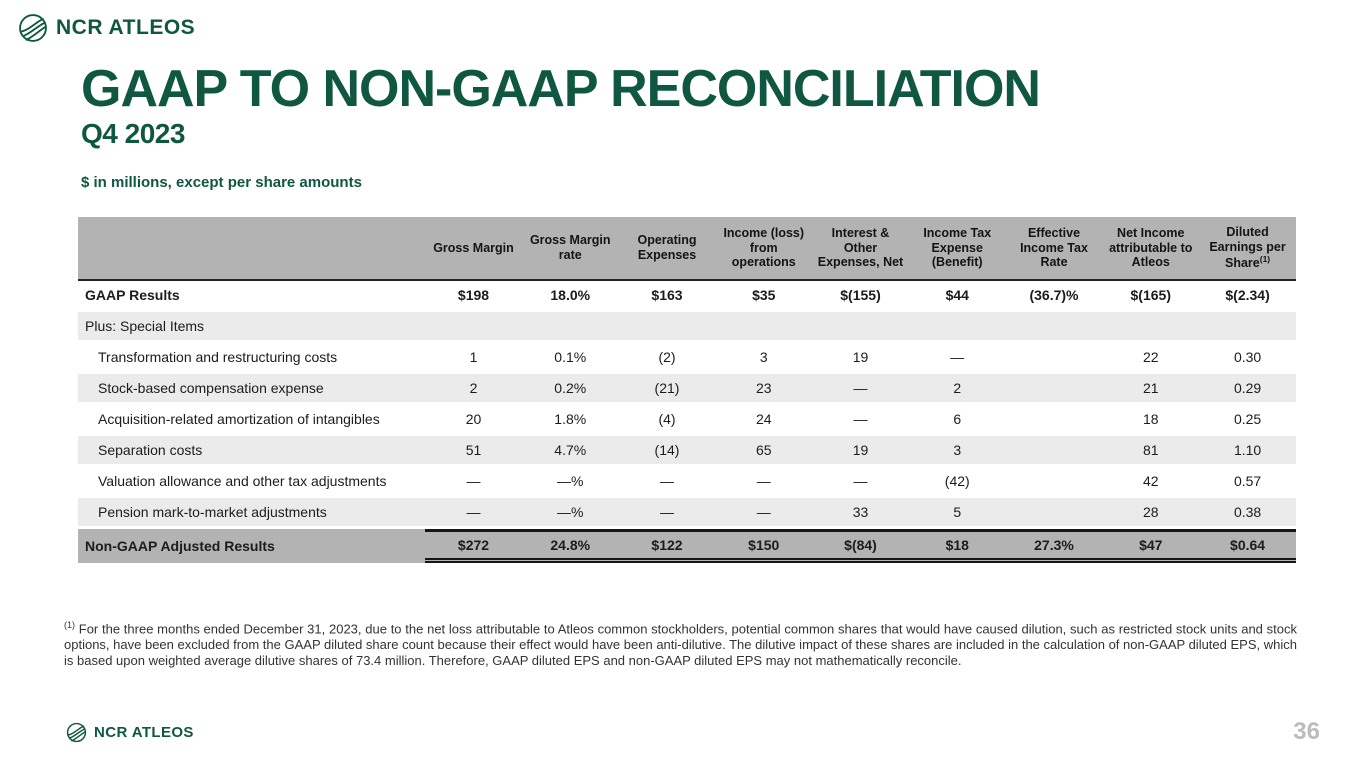 The height and width of the screenshot is (768, 1365). I want to click on column-header: Income Tax Expense (Benefit), so click(957, 249).